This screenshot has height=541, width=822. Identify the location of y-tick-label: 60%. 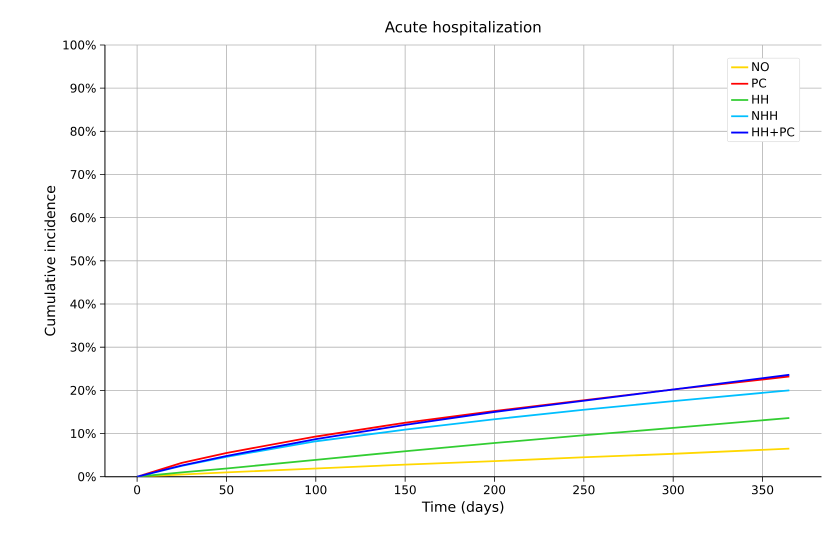
(83, 217).